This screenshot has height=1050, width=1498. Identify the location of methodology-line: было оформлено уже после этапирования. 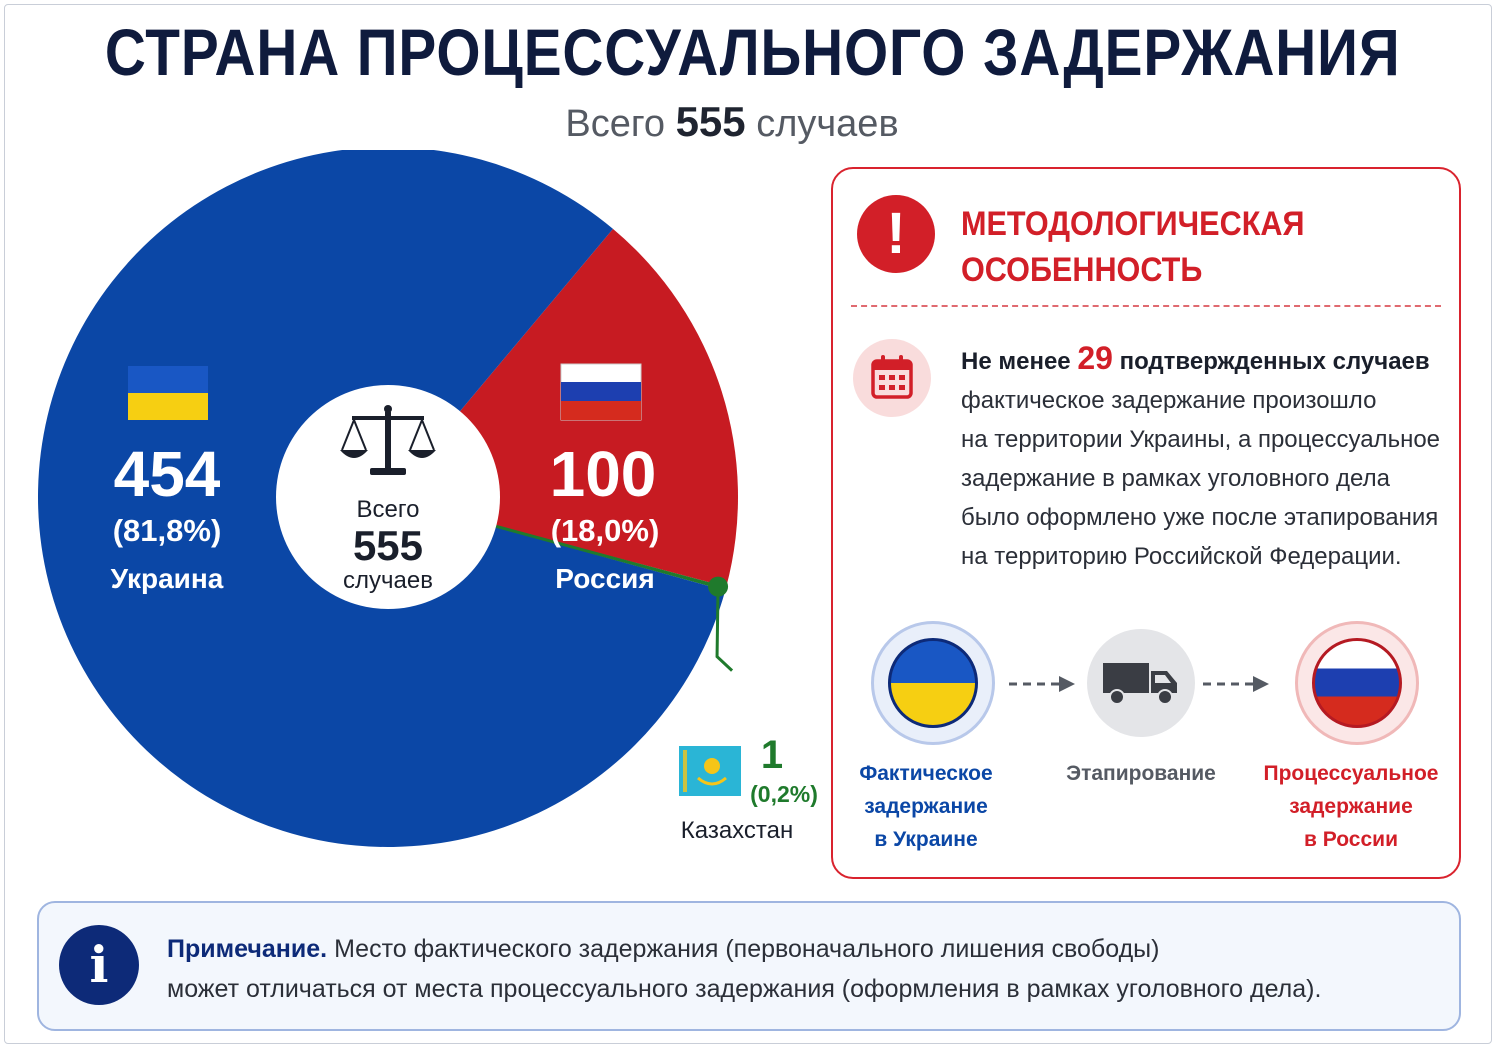
(1200, 517).